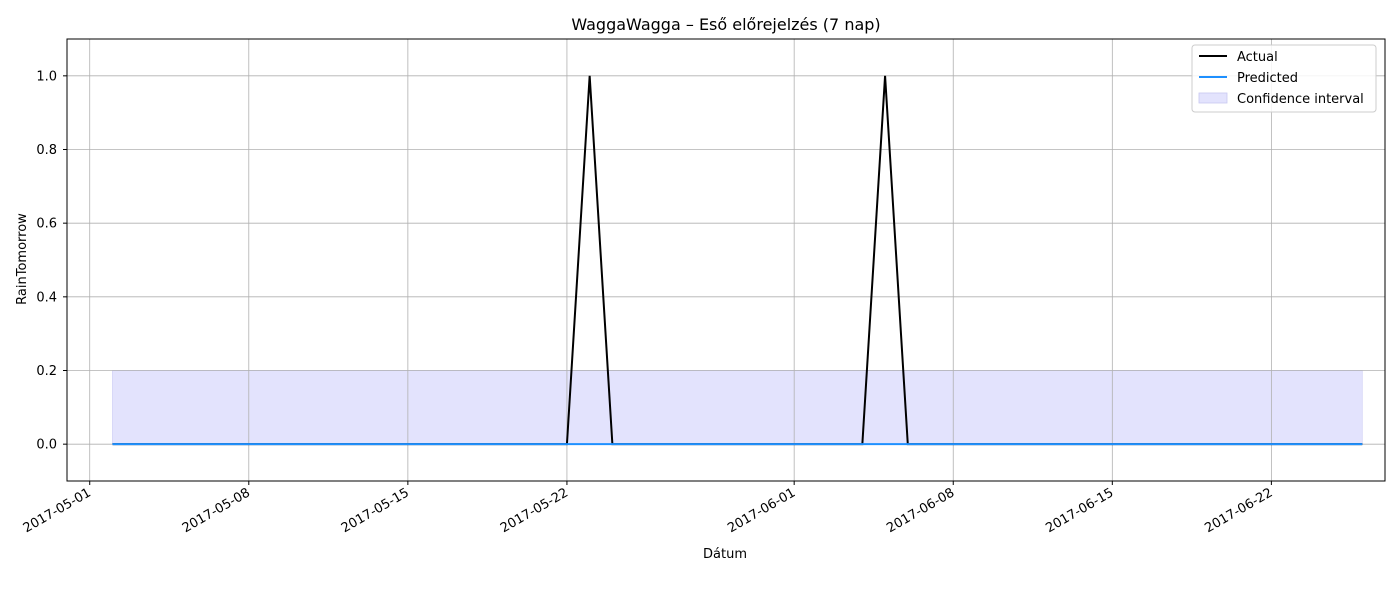  Describe the element at coordinates (46, 224) in the screenshot. I see `y-tick-label: 0.6` at that location.